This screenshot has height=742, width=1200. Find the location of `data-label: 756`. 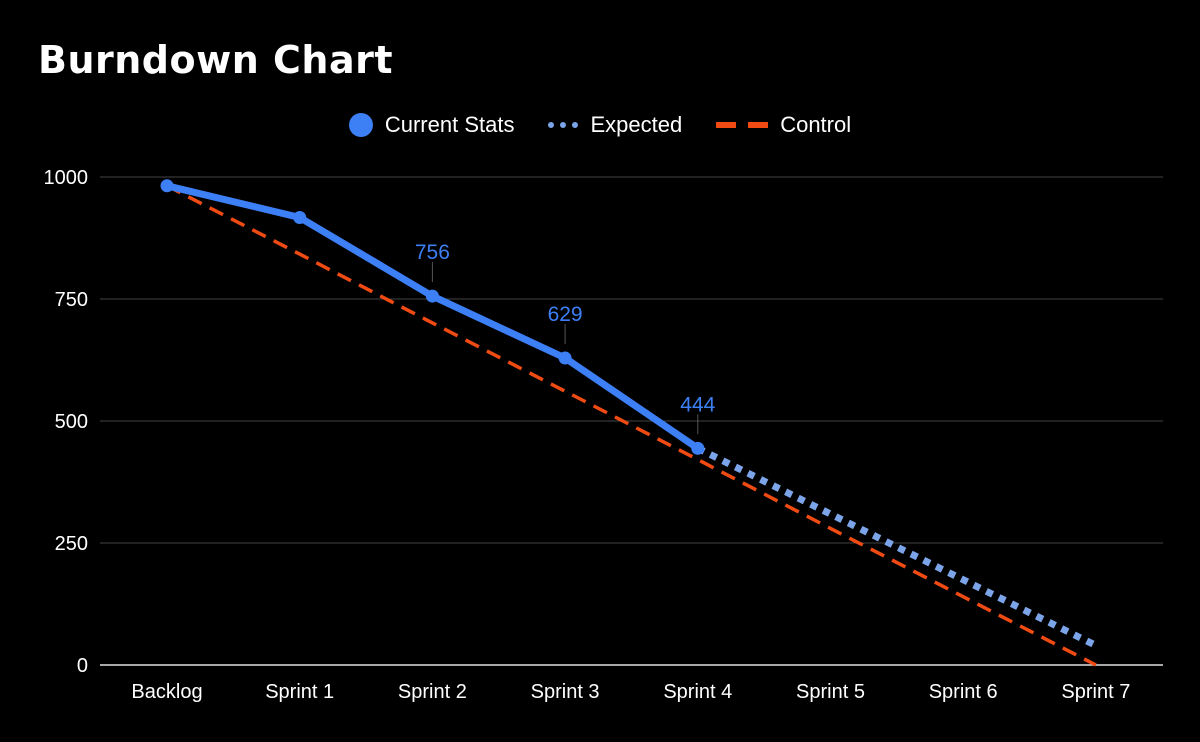

data-label: 756 is located at coordinates (432, 252).